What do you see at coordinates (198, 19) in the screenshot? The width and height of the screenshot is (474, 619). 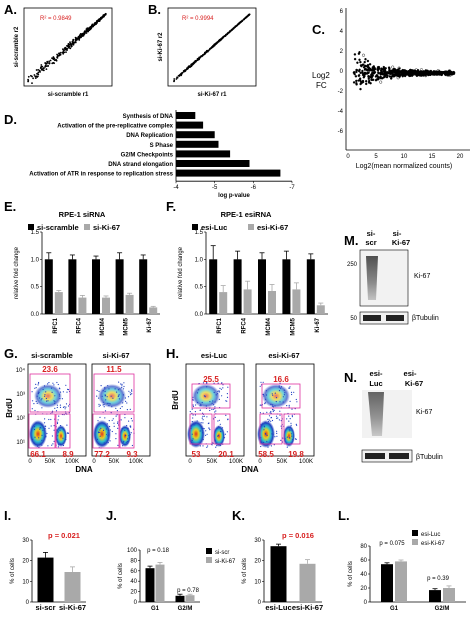 I see `panel-b-r2: R² = 0.9994` at bounding box center [198, 19].